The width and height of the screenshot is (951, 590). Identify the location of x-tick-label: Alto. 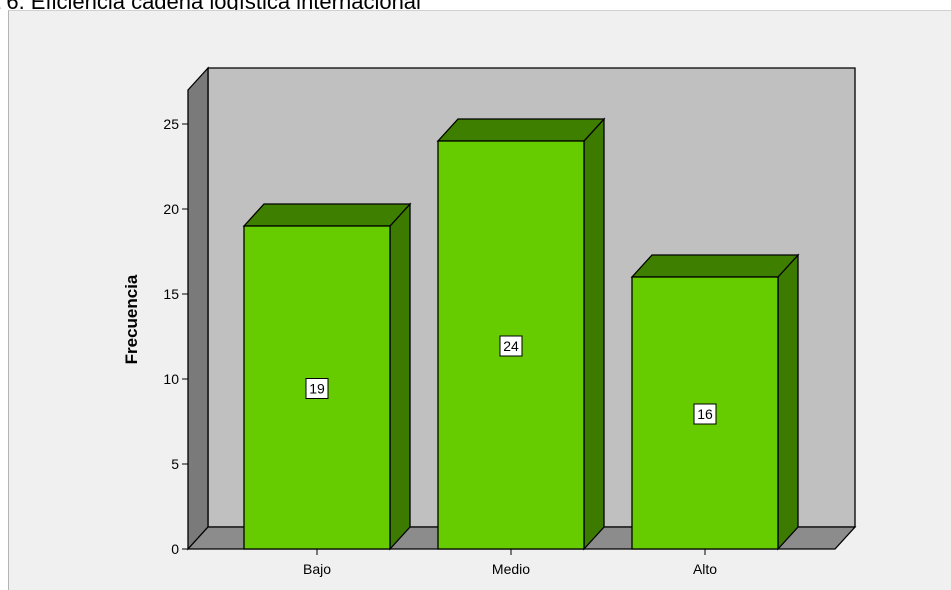
(705, 569).